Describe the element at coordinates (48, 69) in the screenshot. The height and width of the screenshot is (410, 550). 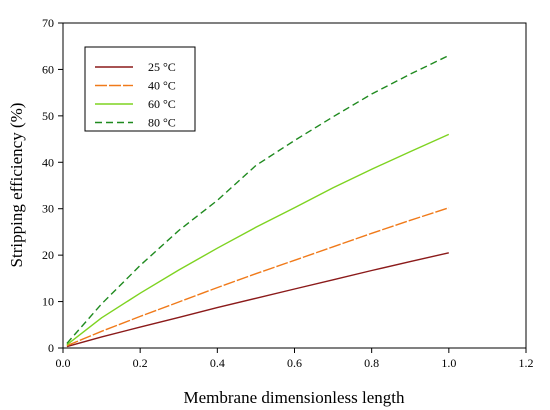
I see `y-tick-label: 60` at that location.